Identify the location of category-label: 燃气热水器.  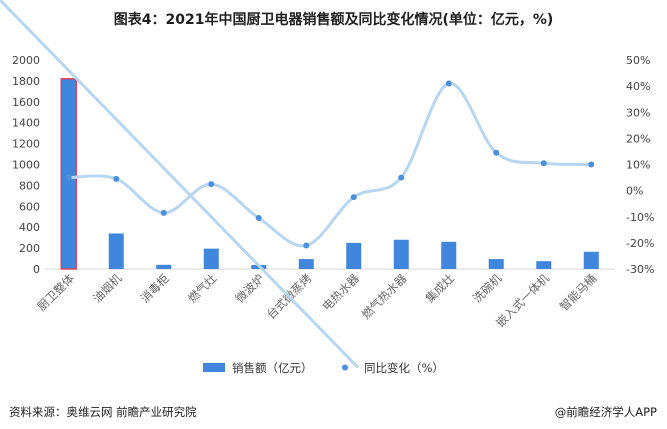
(384, 296).